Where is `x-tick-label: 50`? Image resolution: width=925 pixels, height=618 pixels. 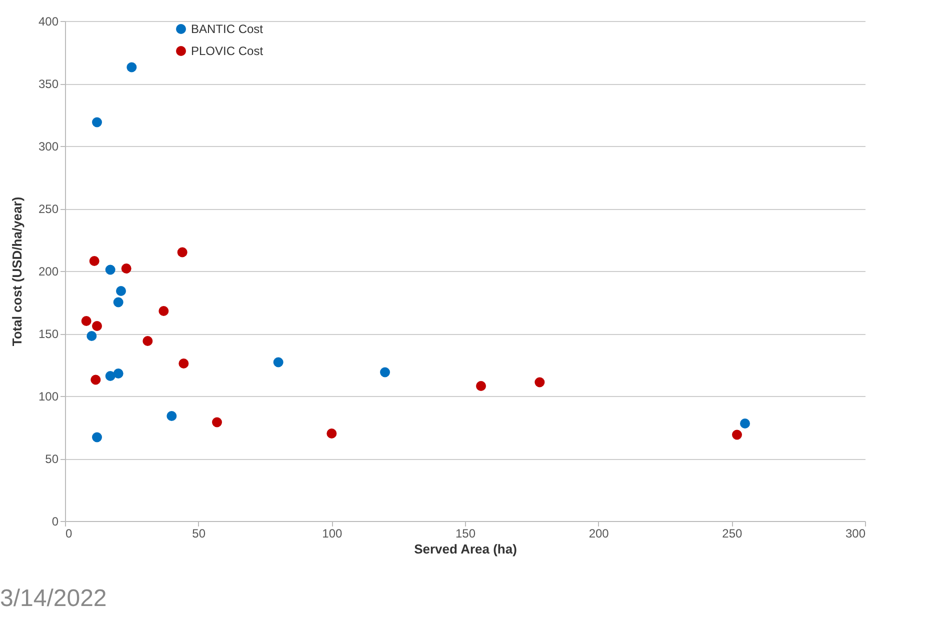
x-tick-label: 50 is located at coordinates (199, 533).